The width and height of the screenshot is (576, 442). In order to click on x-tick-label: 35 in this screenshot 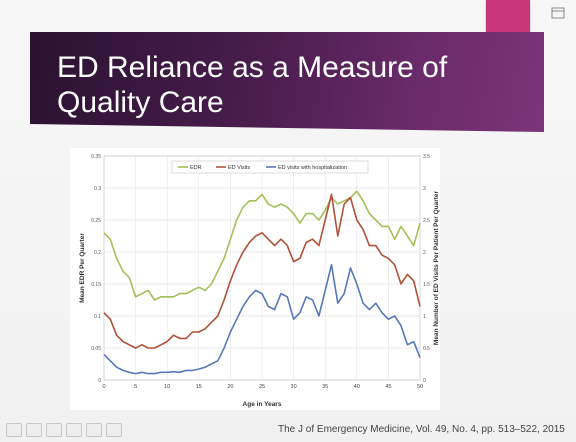, I will do `click(325, 387)`.